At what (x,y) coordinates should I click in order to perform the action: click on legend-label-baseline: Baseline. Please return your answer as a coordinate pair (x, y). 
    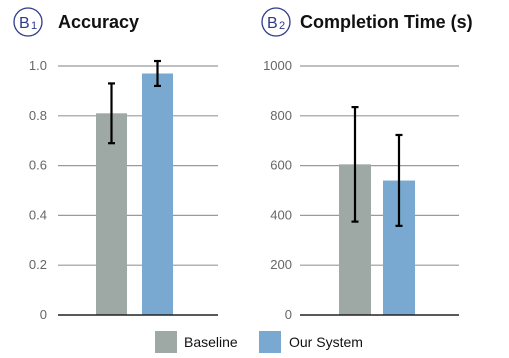
    Looking at the image, I should click on (211, 342).